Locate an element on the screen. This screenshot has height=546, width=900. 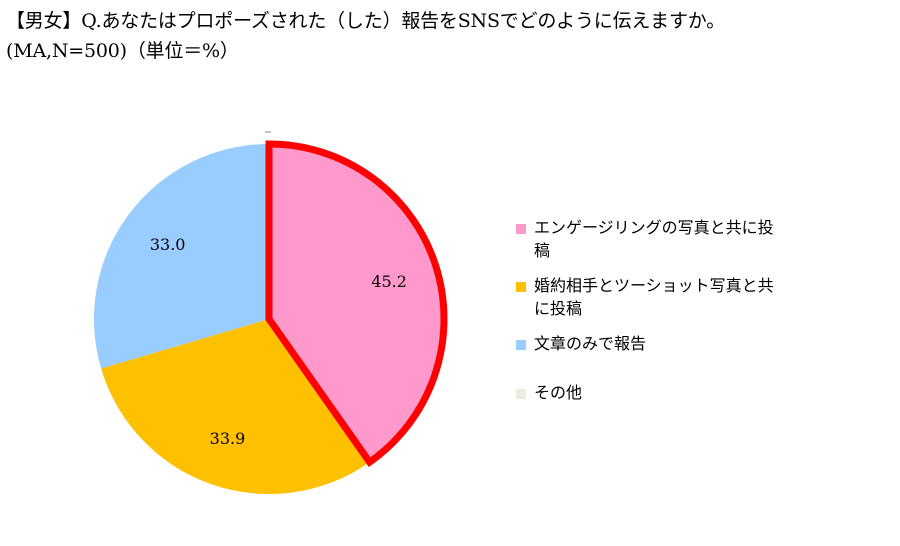
legend-label-two-shot: 婚約相手とツーショット写真と共に投稿 is located at coordinates (654, 297).